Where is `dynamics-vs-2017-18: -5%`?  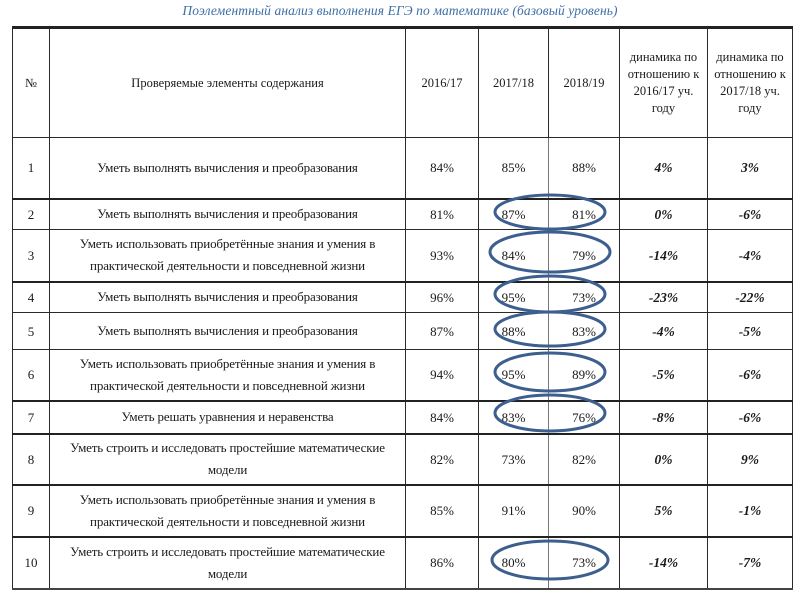
dynamics-vs-2017-18: -5% is located at coordinates (750, 331).